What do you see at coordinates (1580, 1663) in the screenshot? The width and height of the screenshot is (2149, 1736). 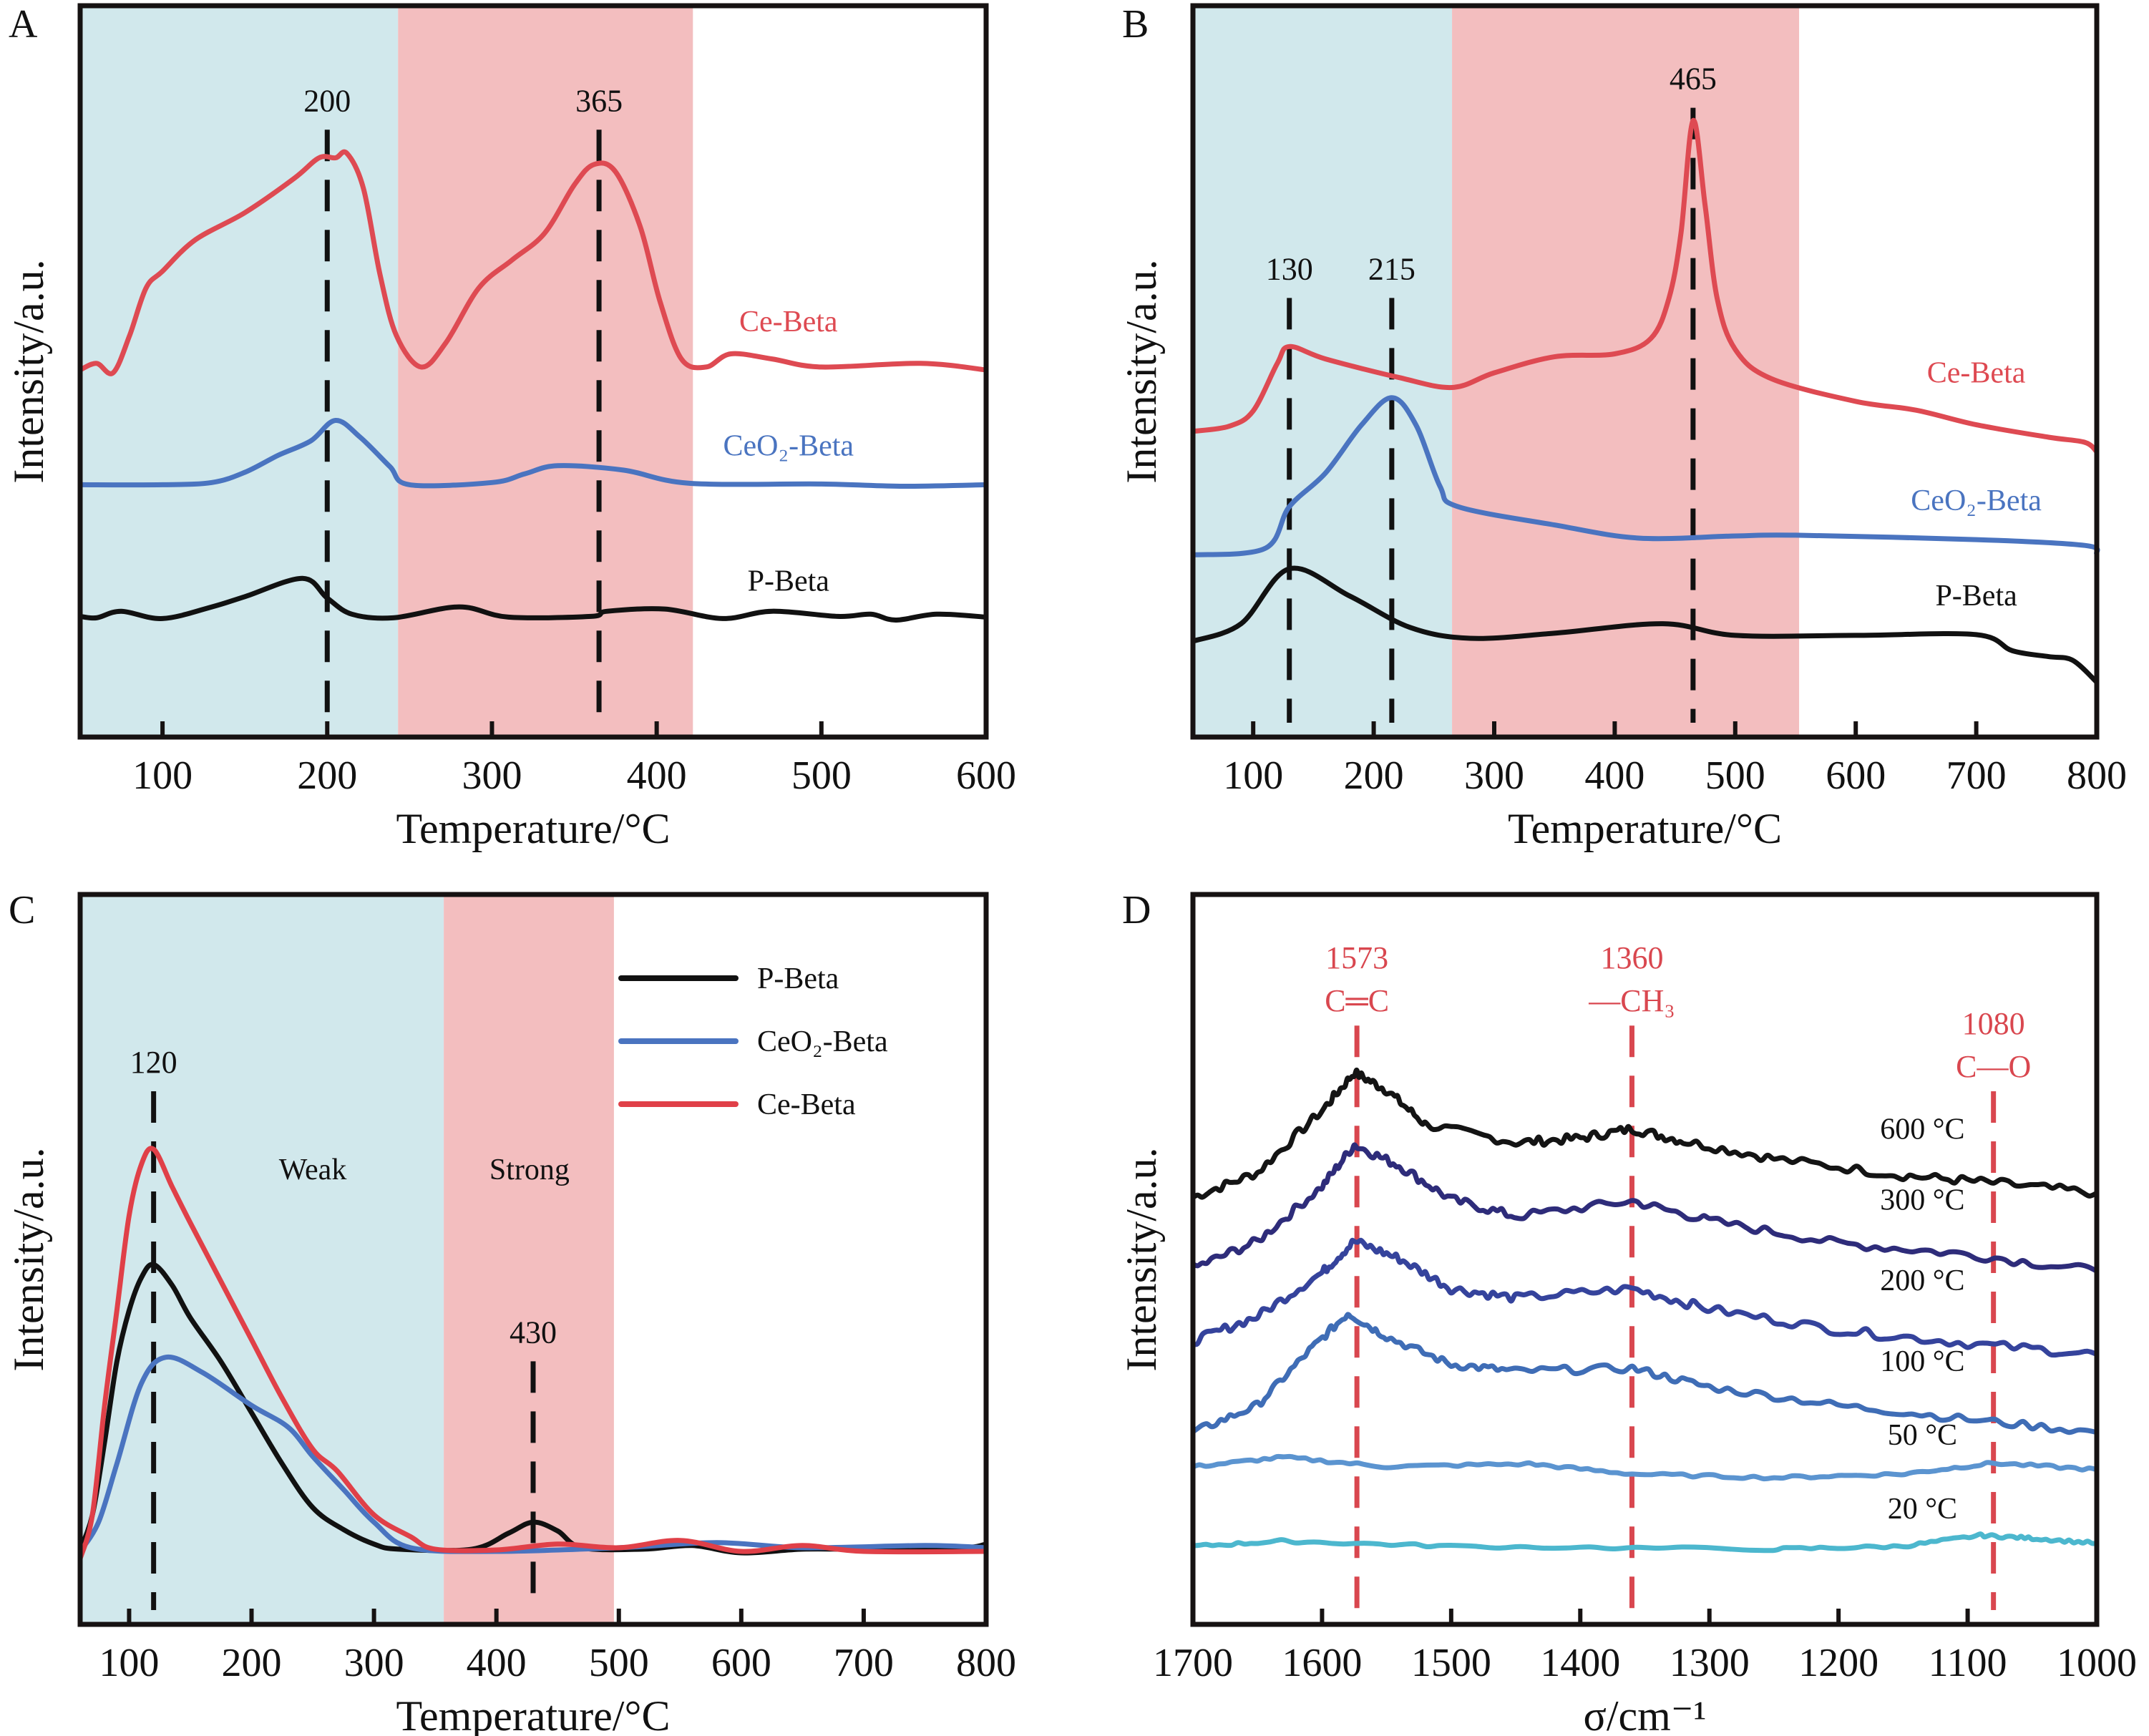 I see `x-tick-label: 1400` at bounding box center [1580, 1663].